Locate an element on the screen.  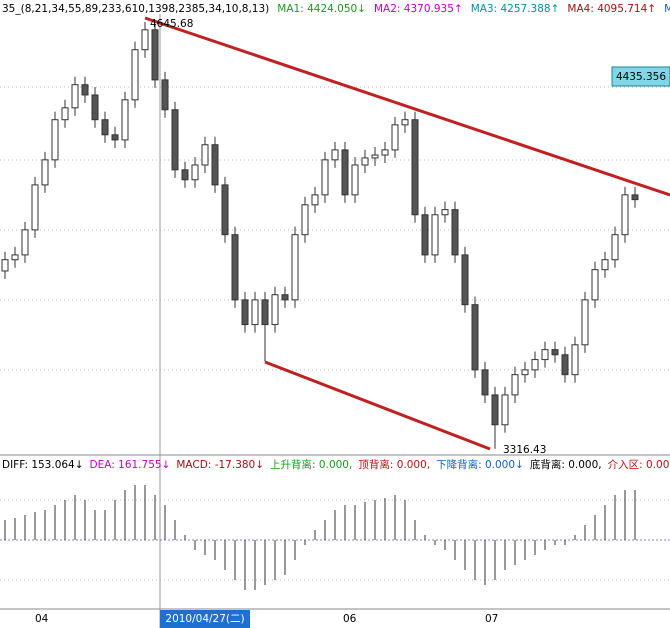
cursor-date: 2010/04/27(二) is located at coordinates (204, 619).